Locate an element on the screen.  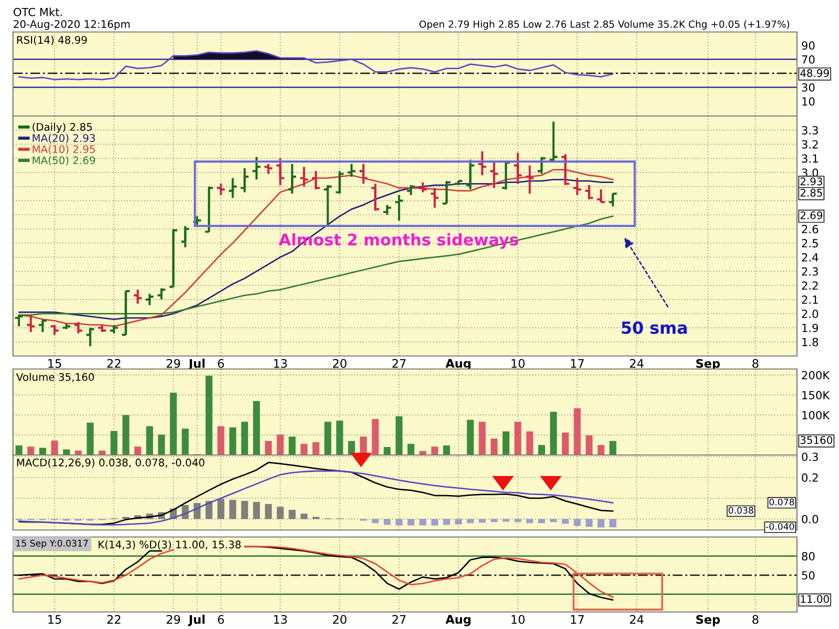
annotation: 15 Sep Y:0.0317 is located at coordinates (52, 544).